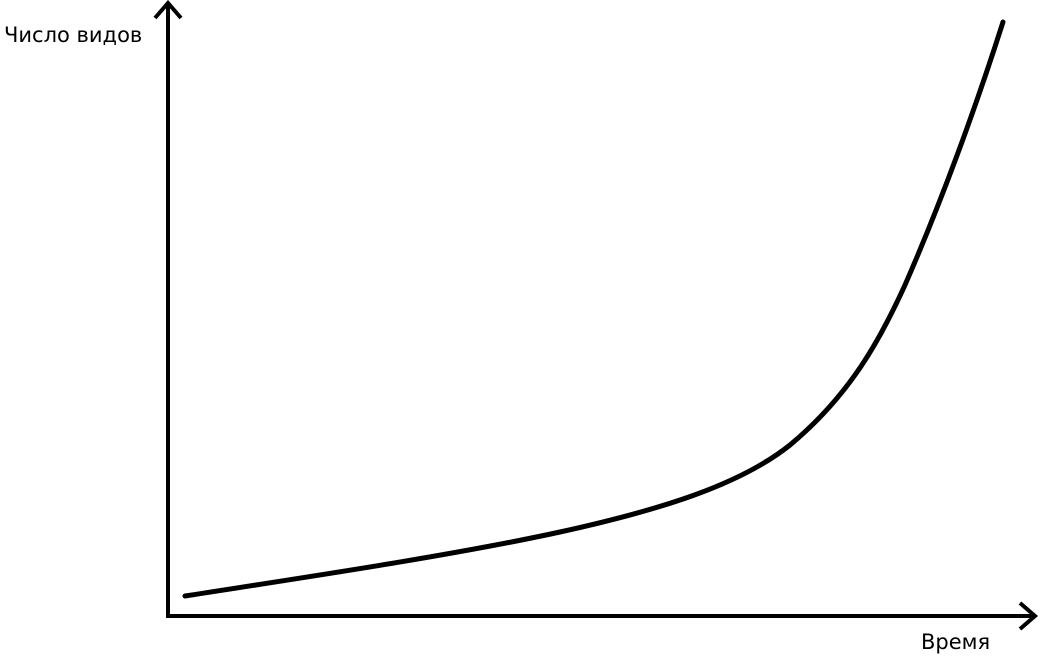  I want to click on y-axis, so click(168, 308).